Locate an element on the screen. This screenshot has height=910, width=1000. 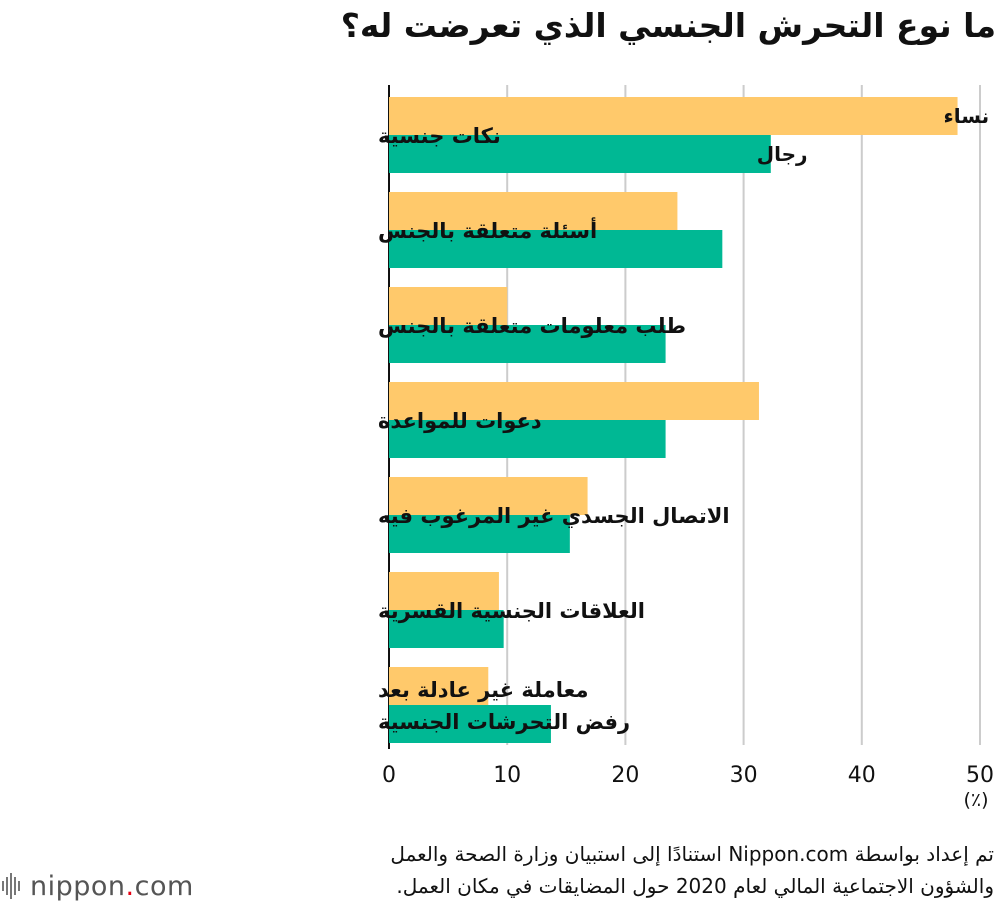
x-tick-label-4: 40 is located at coordinates (862, 775).